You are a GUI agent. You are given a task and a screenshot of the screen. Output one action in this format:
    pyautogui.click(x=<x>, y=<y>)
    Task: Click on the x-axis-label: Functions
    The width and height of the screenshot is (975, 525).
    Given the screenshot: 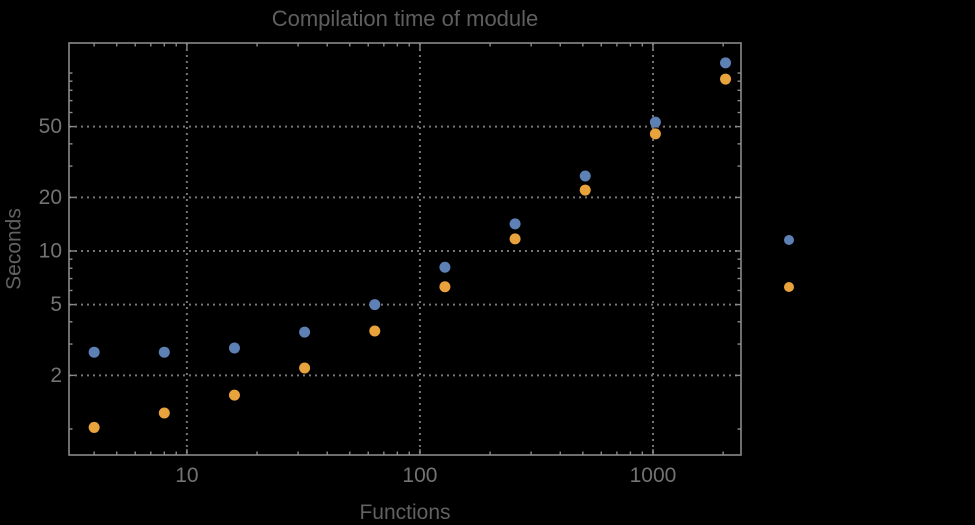 What is the action you would take?
    pyautogui.click(x=405, y=512)
    